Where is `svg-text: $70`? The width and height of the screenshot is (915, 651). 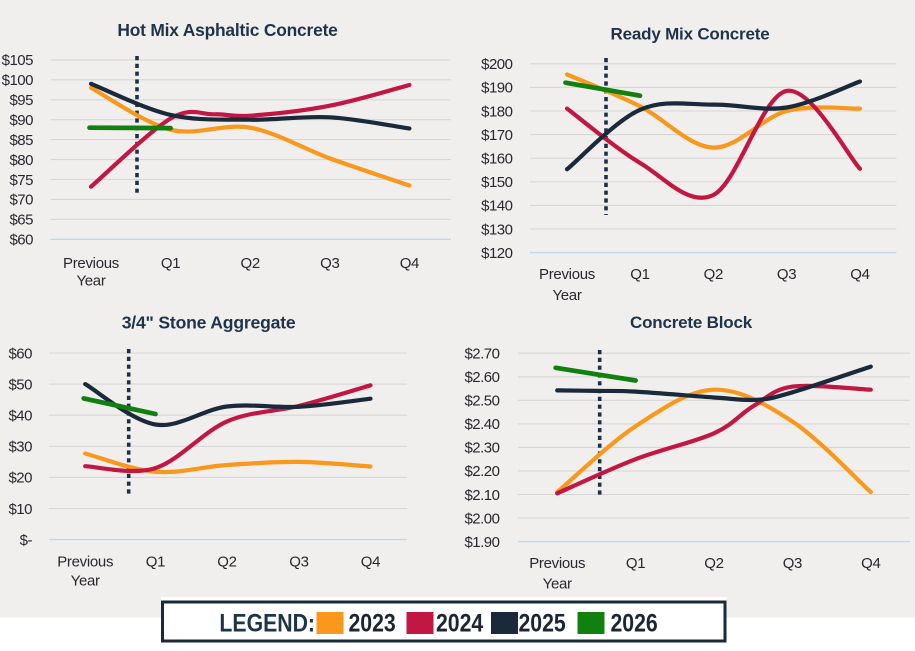
svg-text: $70 is located at coordinates (21, 200).